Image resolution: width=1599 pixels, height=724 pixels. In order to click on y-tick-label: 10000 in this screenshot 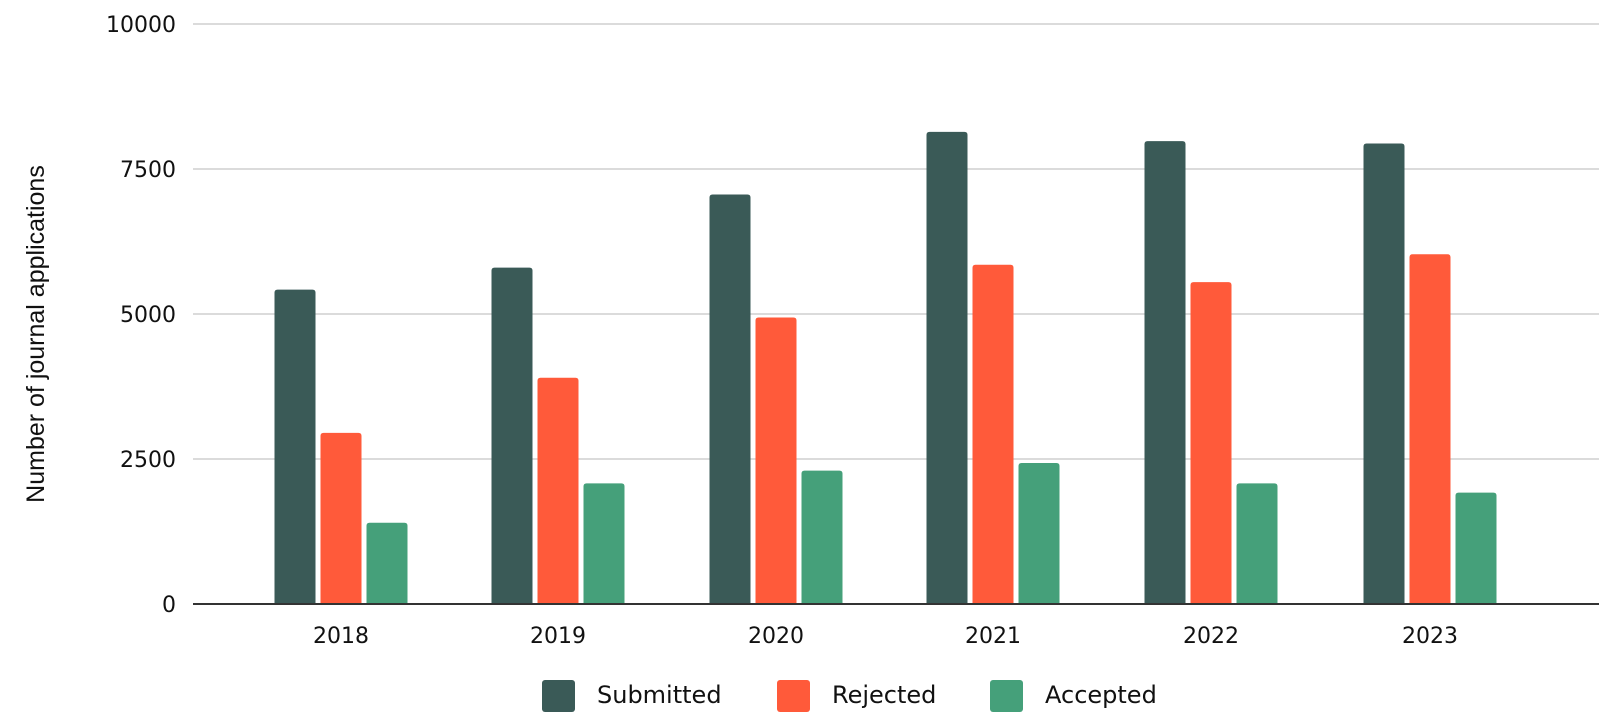, I will do `click(141, 25)`.